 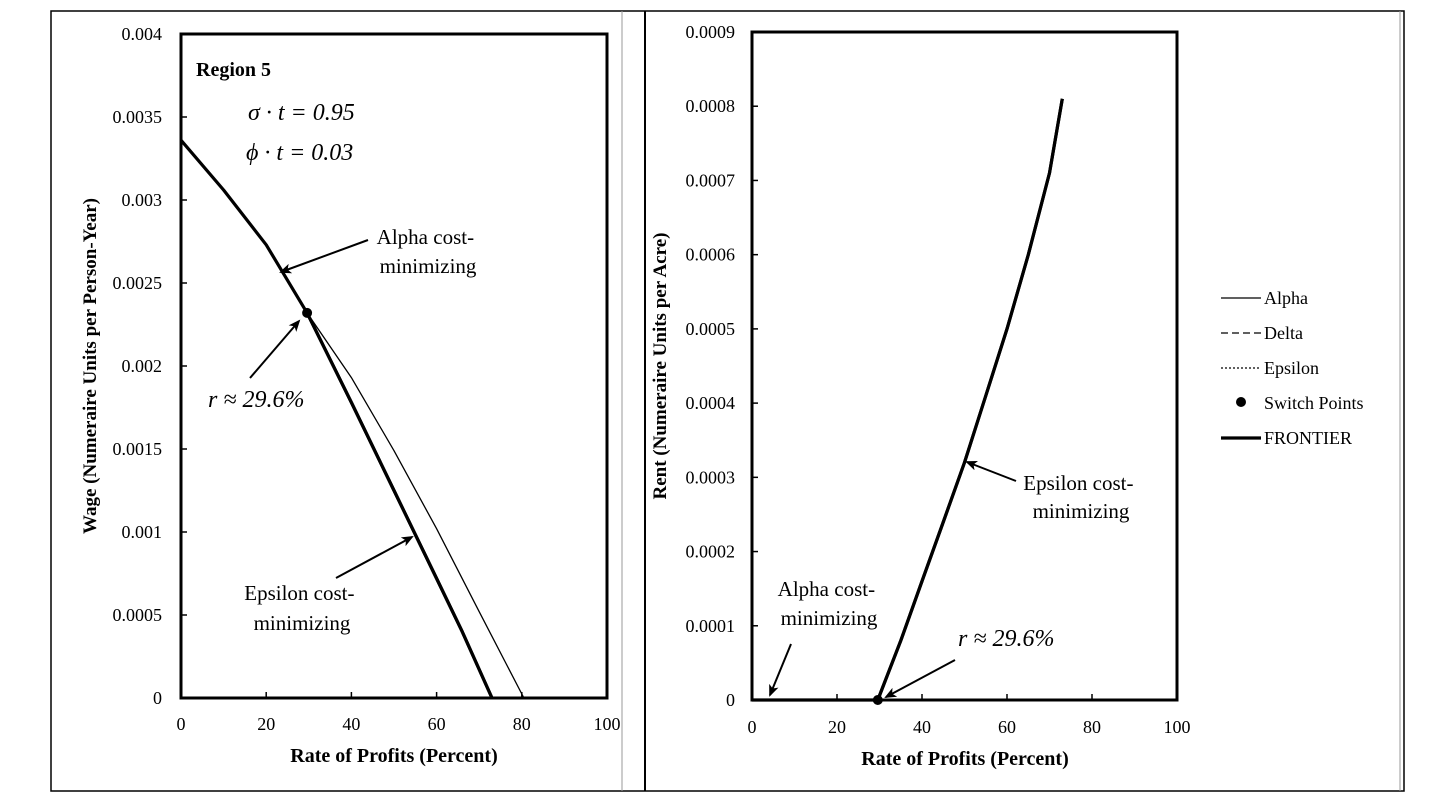 I want to click on rent-y-tick-label: 0.0008, so click(x=711, y=106).